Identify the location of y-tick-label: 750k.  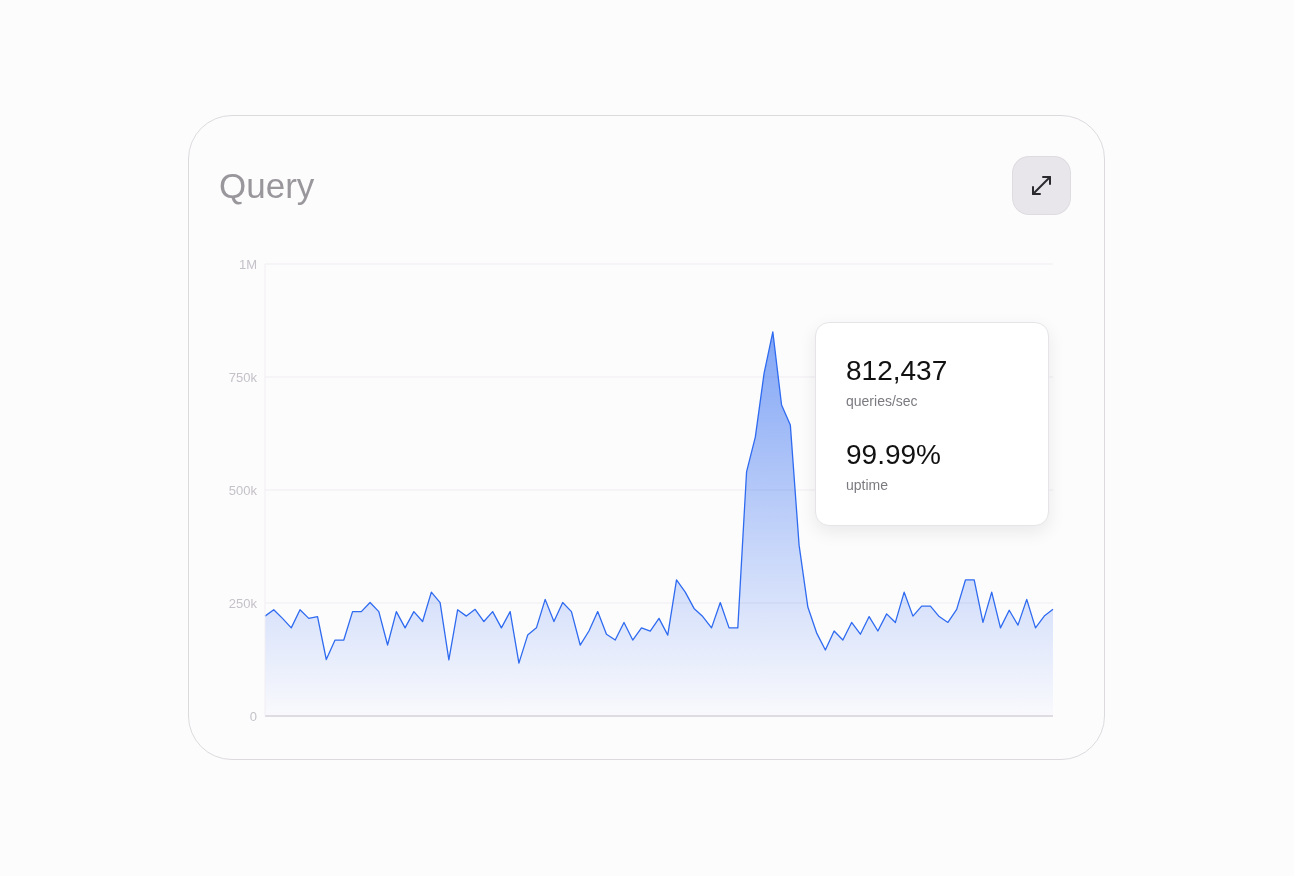
(243, 377).